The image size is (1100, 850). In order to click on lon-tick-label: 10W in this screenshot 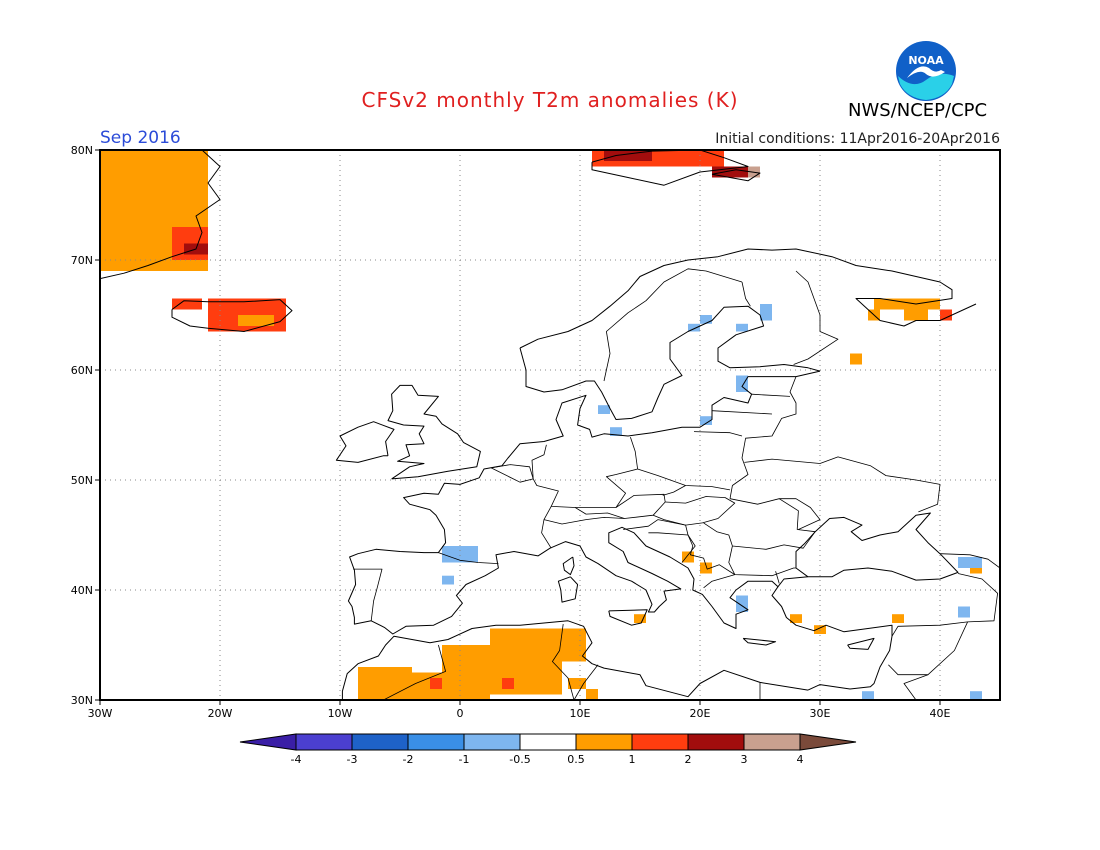, I will do `click(340, 713)`.